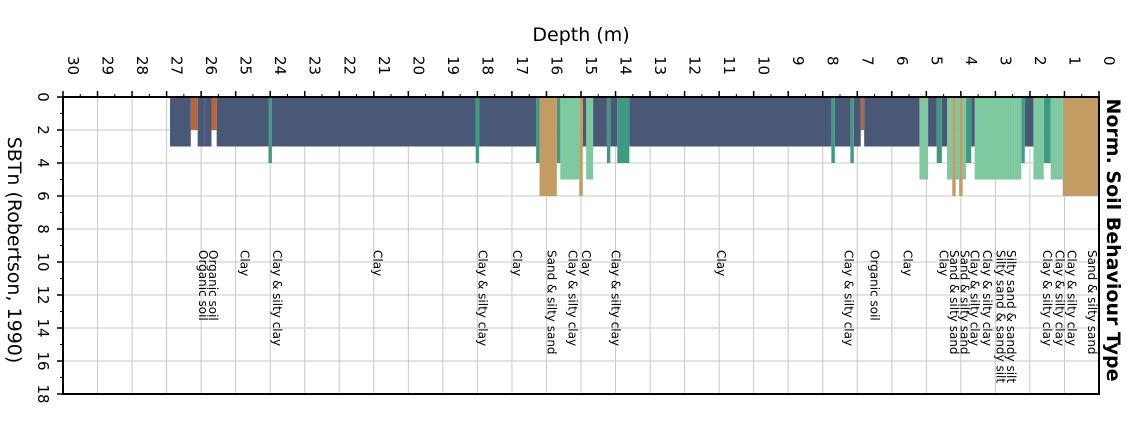 This screenshot has width=1127, height=428. Describe the element at coordinates (14, 250) in the screenshot. I see `y-axis-title: SBTn (Robertson, 1990)` at that location.